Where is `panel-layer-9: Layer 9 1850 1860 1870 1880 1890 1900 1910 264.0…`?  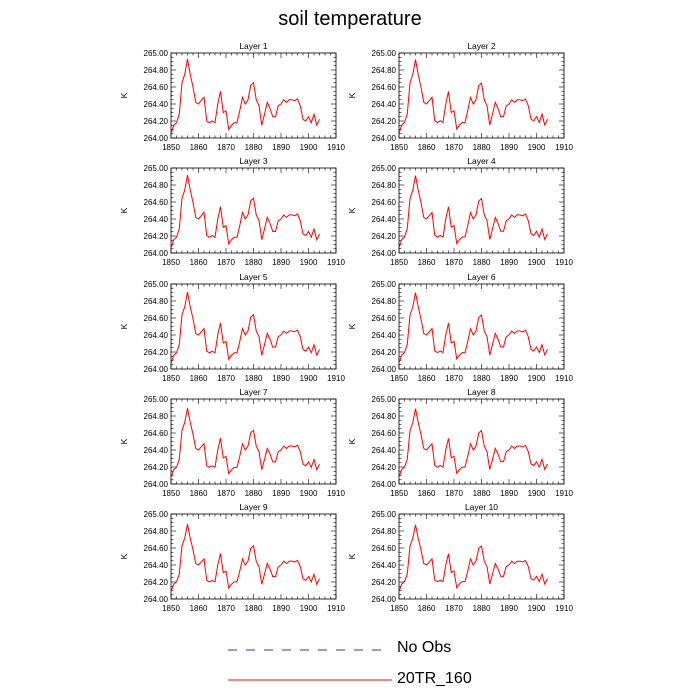
panel-layer-9: Layer 9 1850 1860 1870 1880 1890 1900 1910 264.0… is located at coordinates (232, 557).